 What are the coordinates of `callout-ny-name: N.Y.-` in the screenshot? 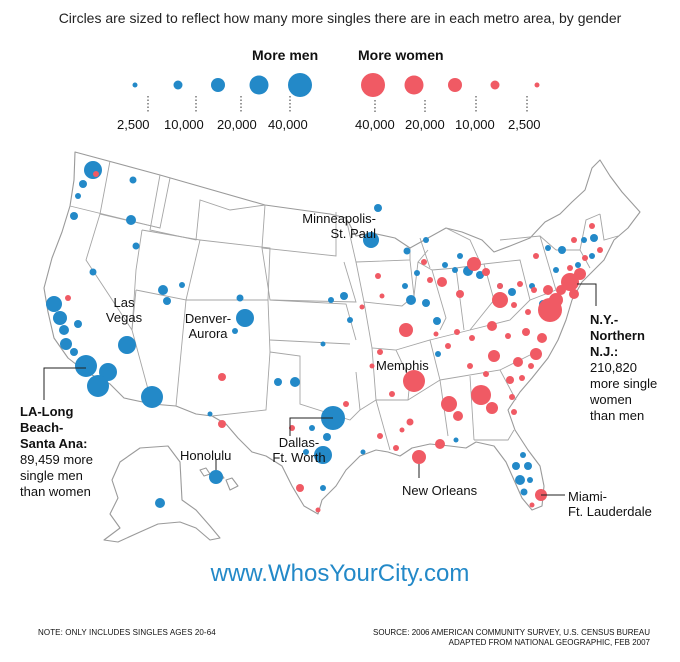 It's located at (604, 319).